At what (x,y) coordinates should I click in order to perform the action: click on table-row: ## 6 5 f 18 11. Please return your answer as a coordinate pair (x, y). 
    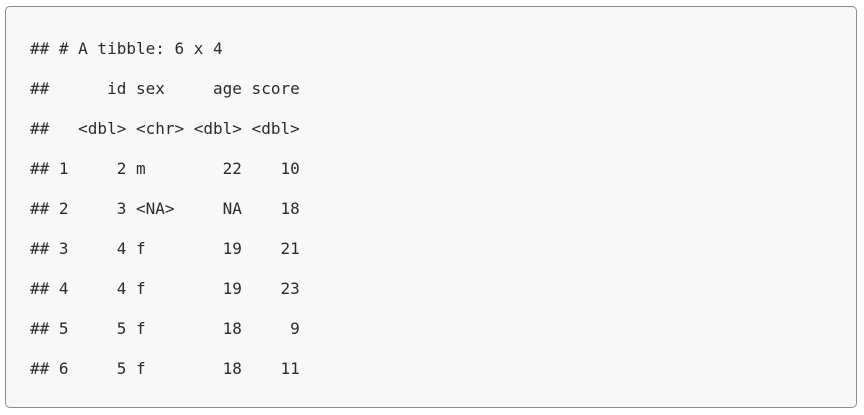
    Looking at the image, I should click on (165, 368).